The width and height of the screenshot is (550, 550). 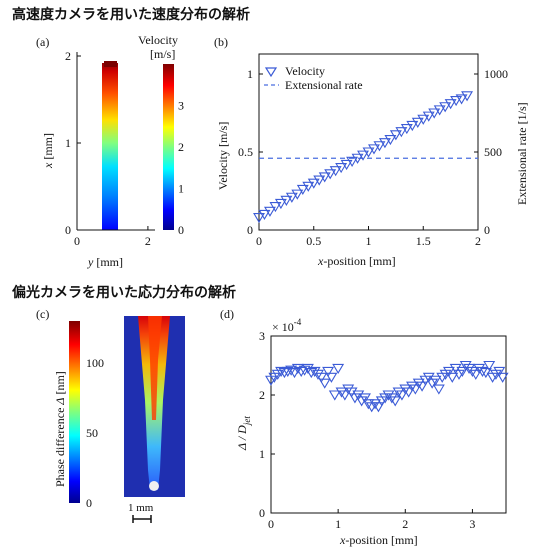 What do you see at coordinates (77, 241) in the screenshot?
I see `panel-a-xtick-label: 0` at bounding box center [77, 241].